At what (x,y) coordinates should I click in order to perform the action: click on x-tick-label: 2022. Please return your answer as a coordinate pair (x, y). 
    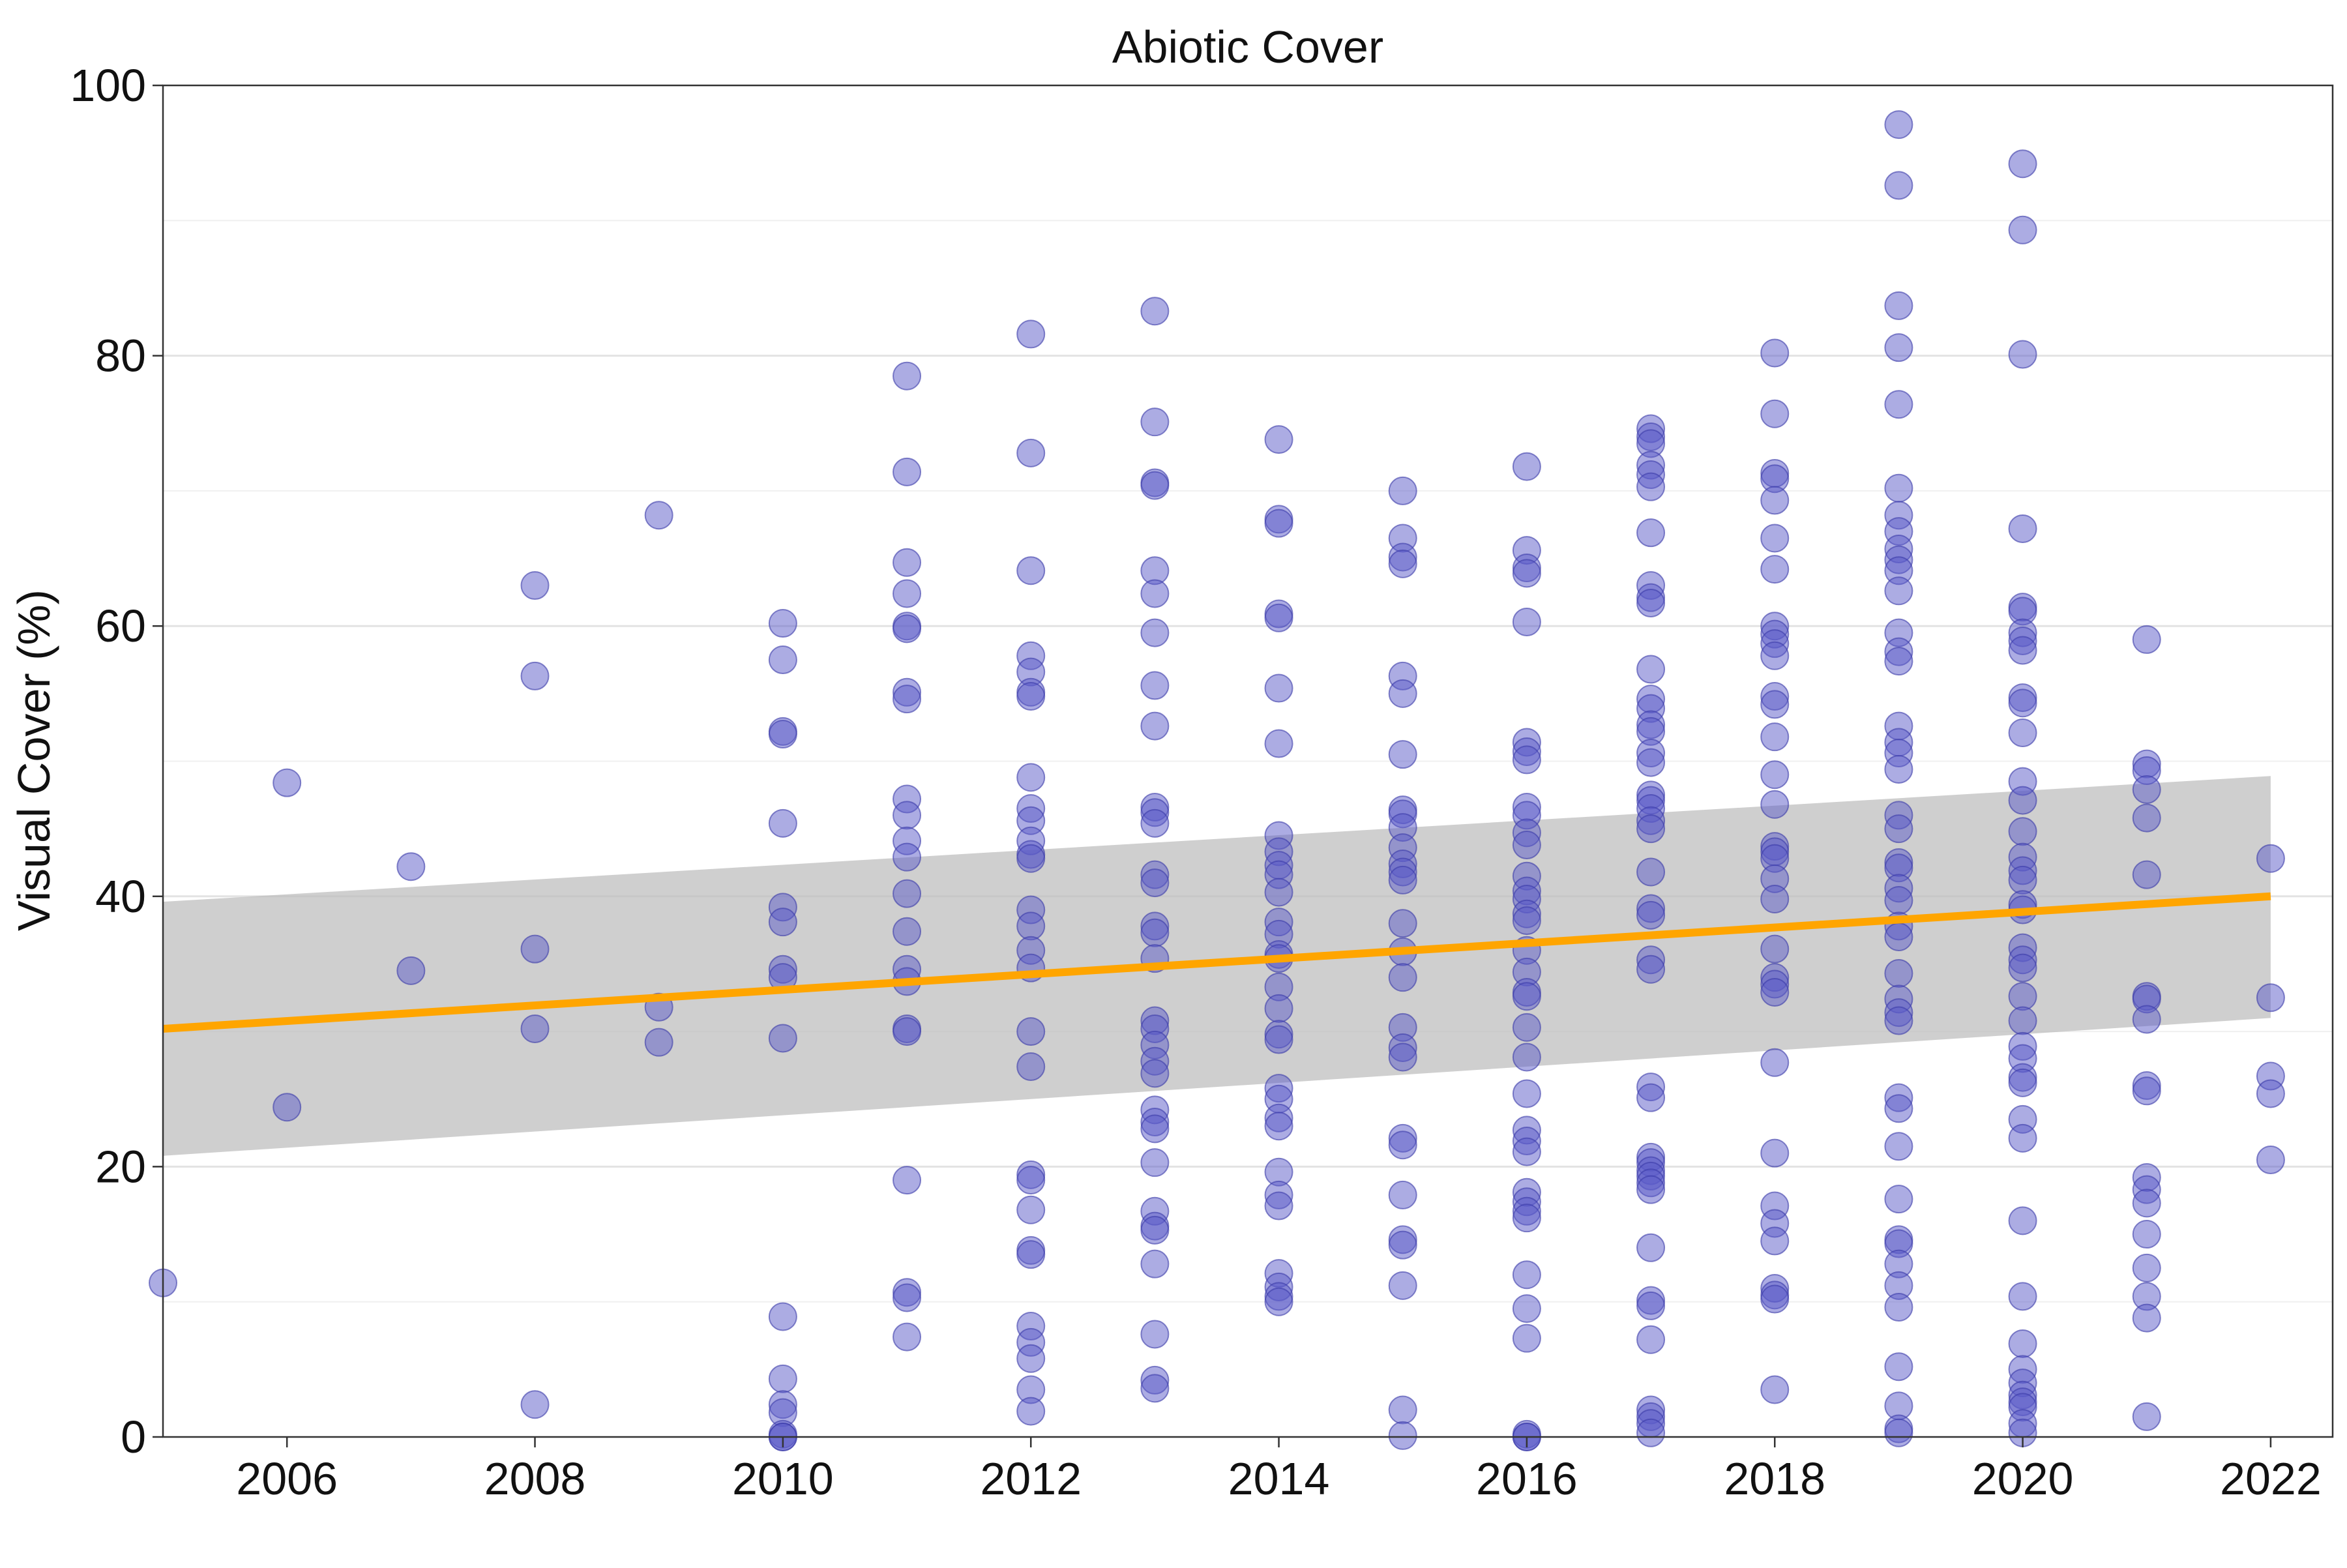
    Looking at the image, I should click on (2271, 1478).